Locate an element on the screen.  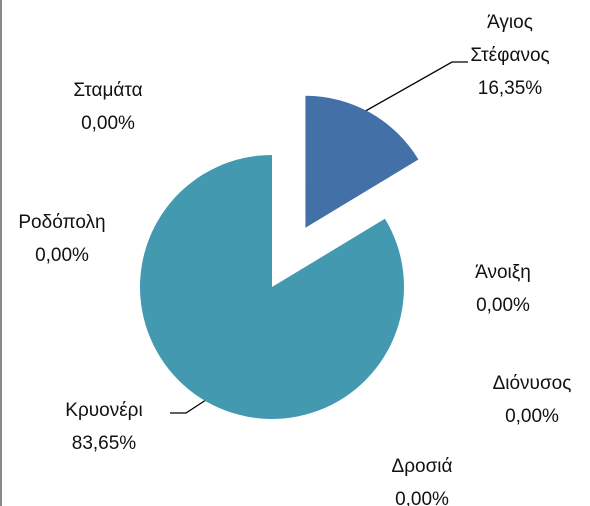
category-label: Σταμάτα is located at coordinates (108, 90).